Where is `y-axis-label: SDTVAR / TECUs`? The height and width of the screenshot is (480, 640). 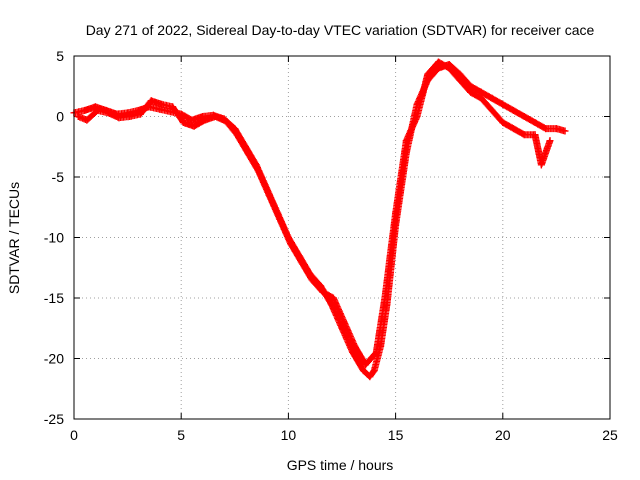
y-axis-label: SDTVAR / TECUs is located at coordinates (14, 238).